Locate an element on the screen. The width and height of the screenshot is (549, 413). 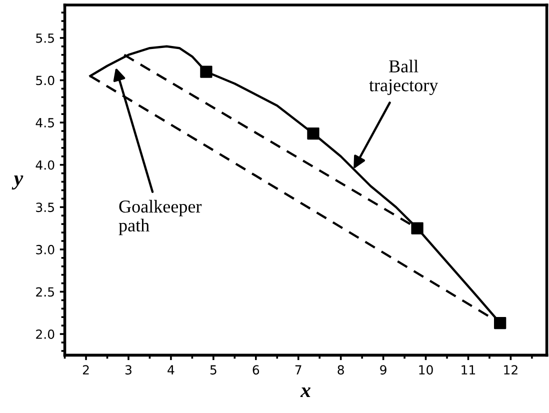
annotation: Ball trajectory is located at coordinates (403, 78).